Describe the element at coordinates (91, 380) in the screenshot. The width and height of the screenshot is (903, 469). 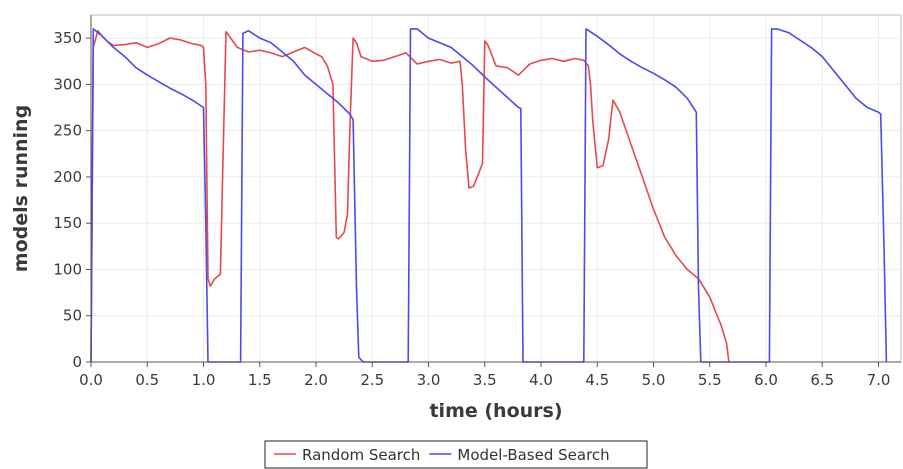
I see `x-tick-label: 0.0` at that location.